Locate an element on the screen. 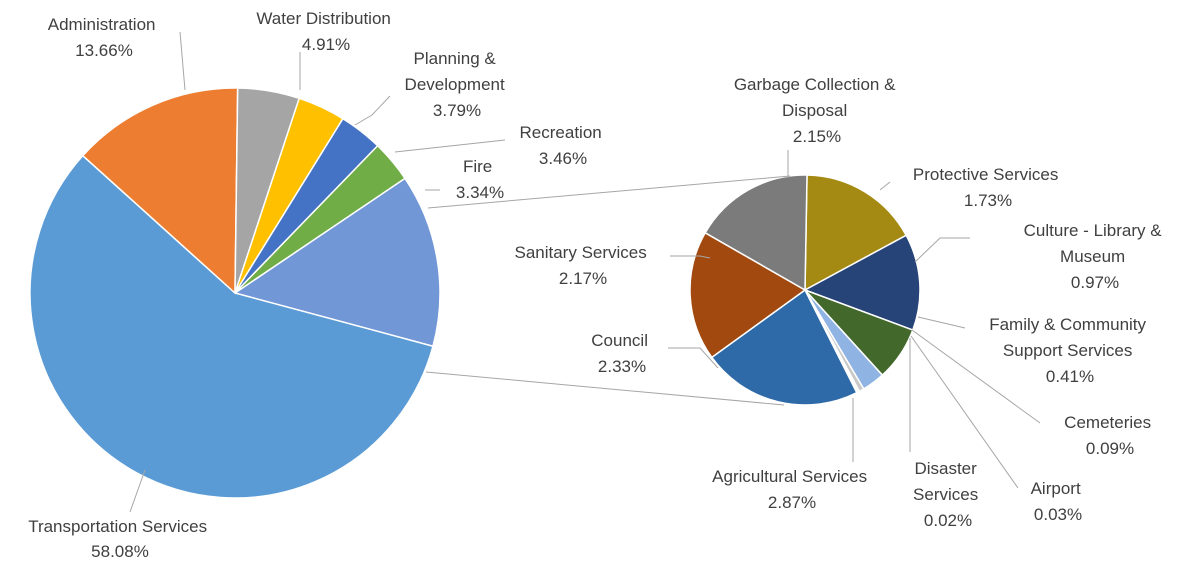 This screenshot has width=1183, height=565. pie-connector-lines is located at coordinates (608, 290).